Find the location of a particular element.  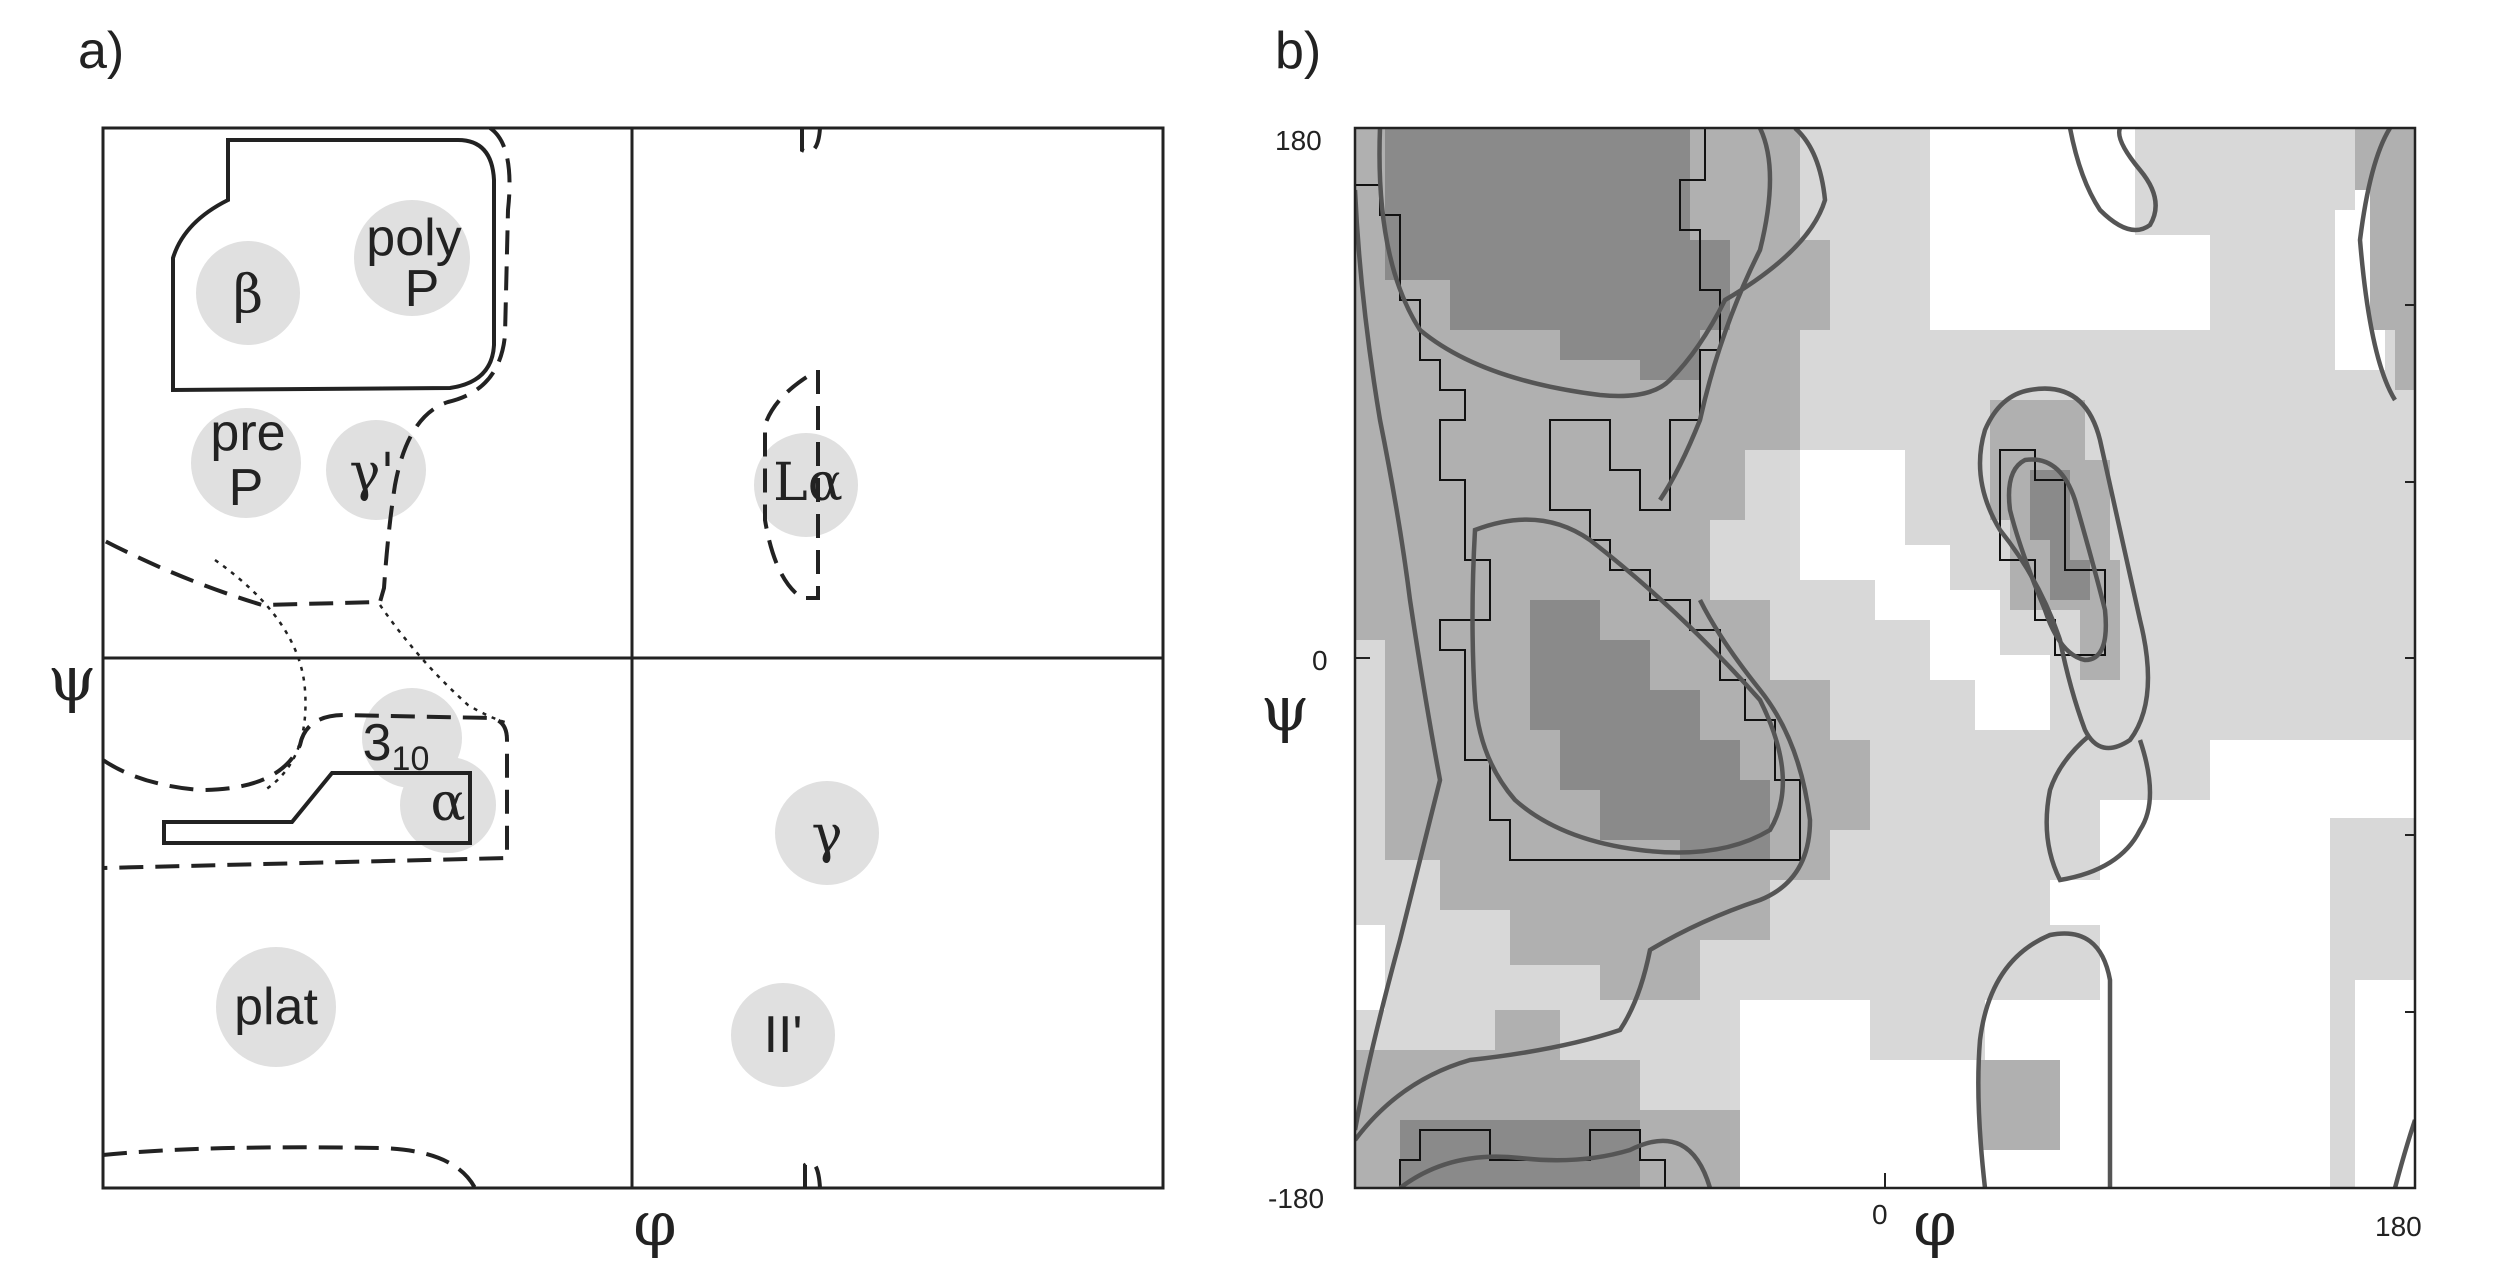

gamma-prime-circle is located at coordinates (376, 470).